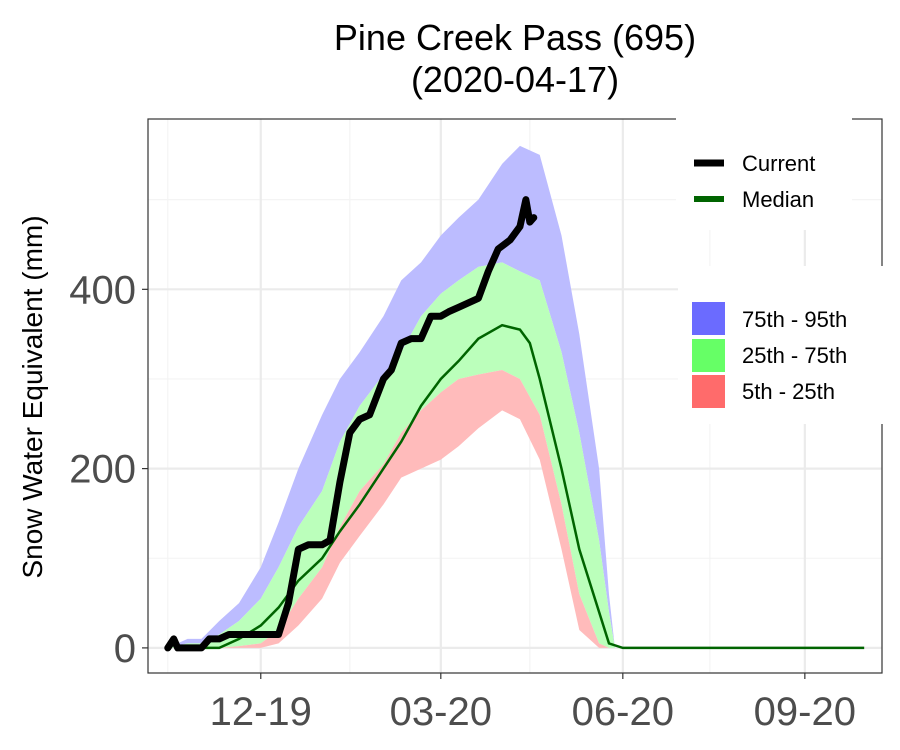 The width and height of the screenshot is (900, 750). I want to click on legend-5-25-key, so click(708, 391).